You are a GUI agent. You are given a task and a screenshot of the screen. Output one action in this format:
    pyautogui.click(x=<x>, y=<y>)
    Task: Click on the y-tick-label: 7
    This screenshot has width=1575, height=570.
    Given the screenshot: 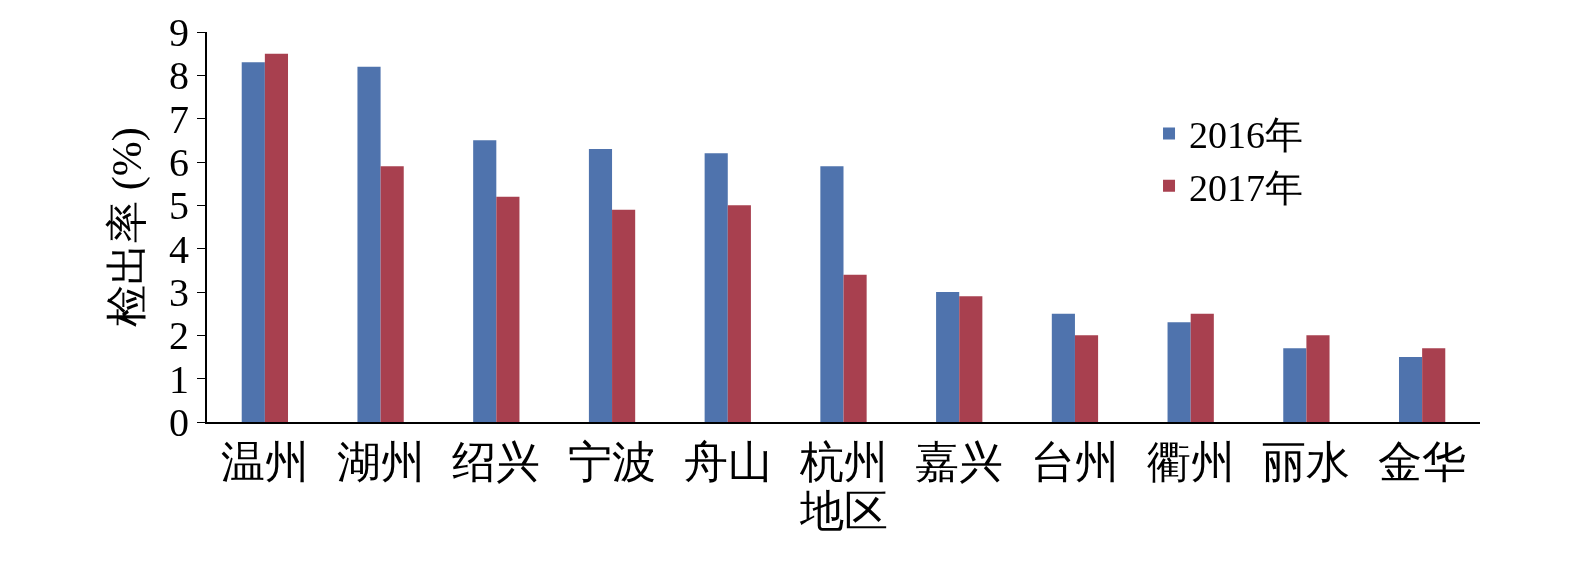 What is the action you would take?
    pyautogui.click(x=179, y=119)
    